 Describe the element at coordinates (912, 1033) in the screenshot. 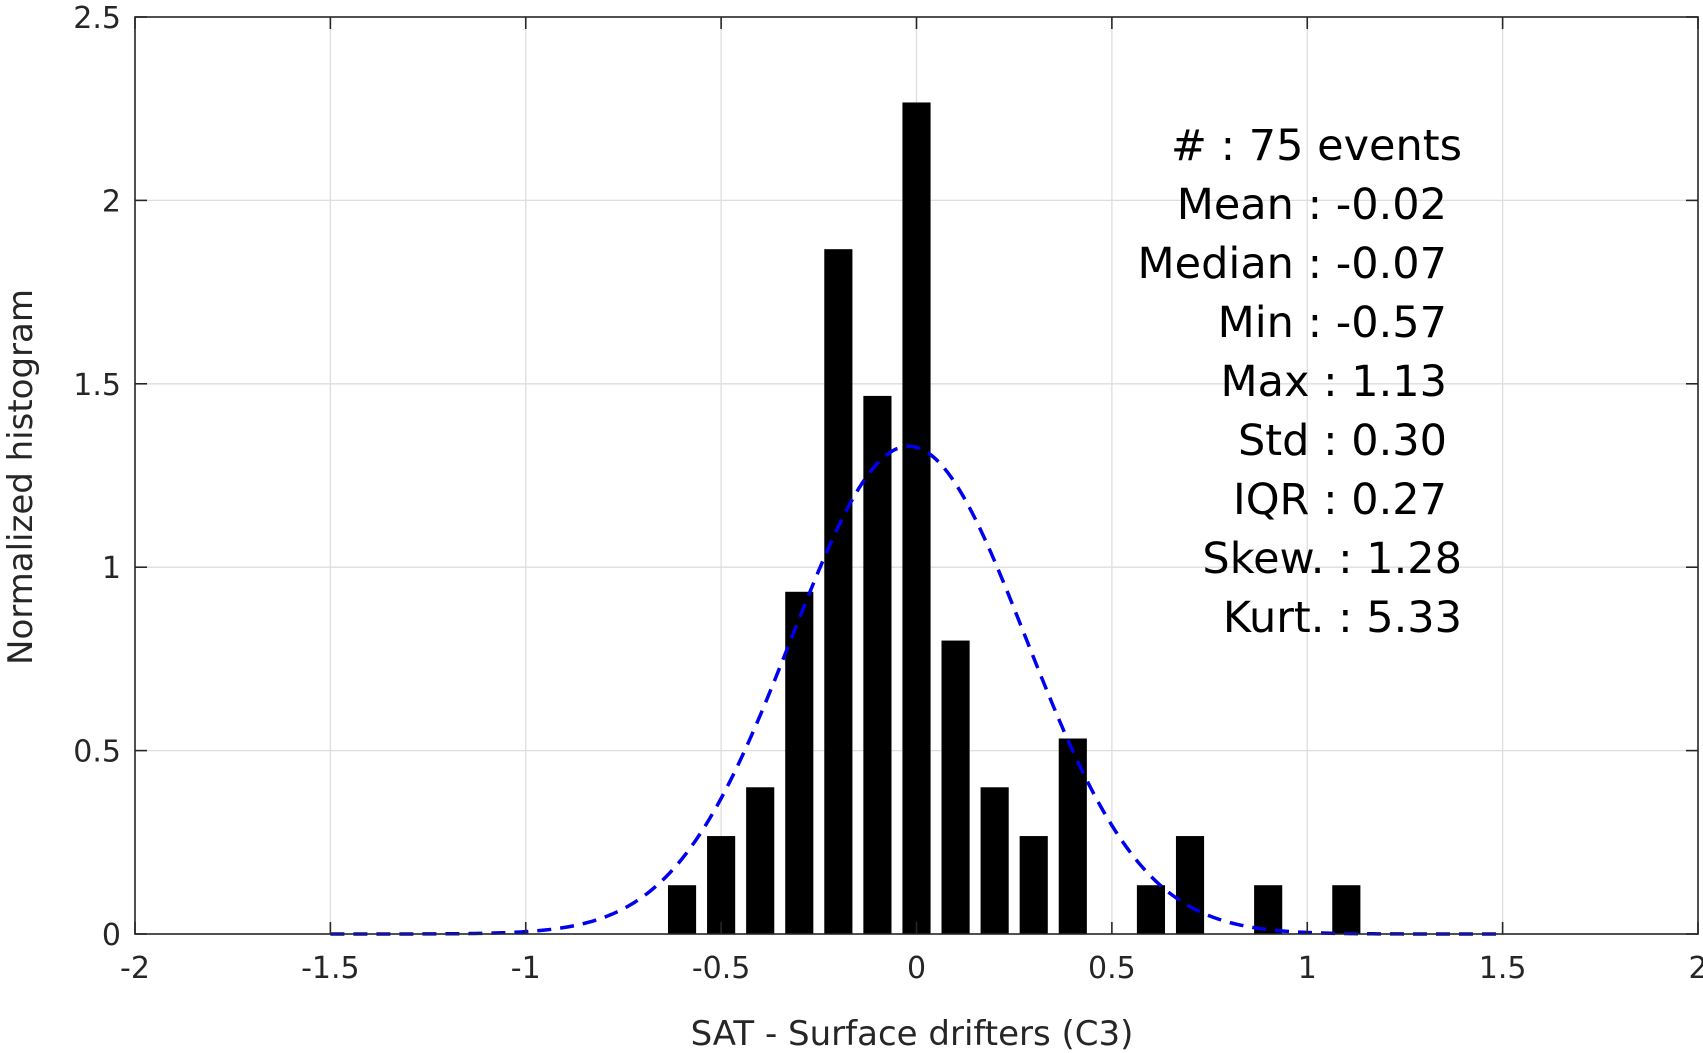

I see `x-axis-label: SAT - Surface drifters (C3)` at that location.